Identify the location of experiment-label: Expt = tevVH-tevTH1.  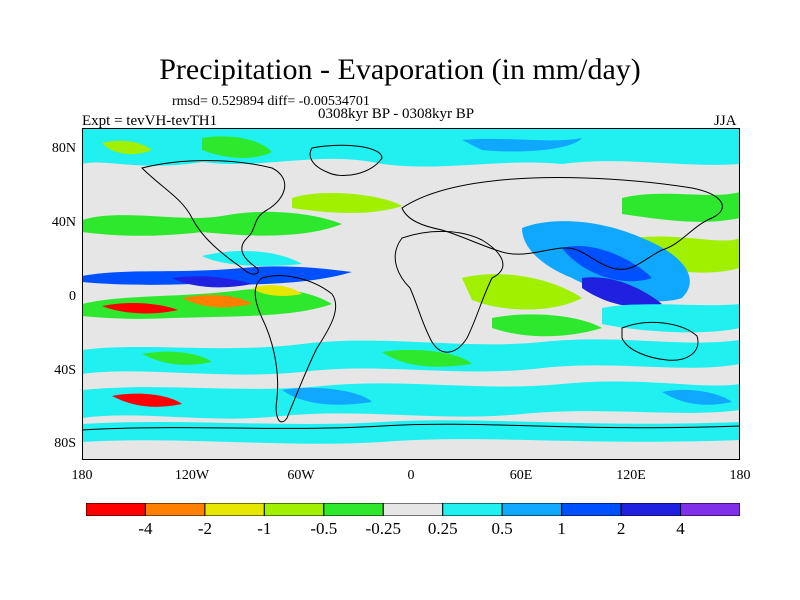
(150, 121).